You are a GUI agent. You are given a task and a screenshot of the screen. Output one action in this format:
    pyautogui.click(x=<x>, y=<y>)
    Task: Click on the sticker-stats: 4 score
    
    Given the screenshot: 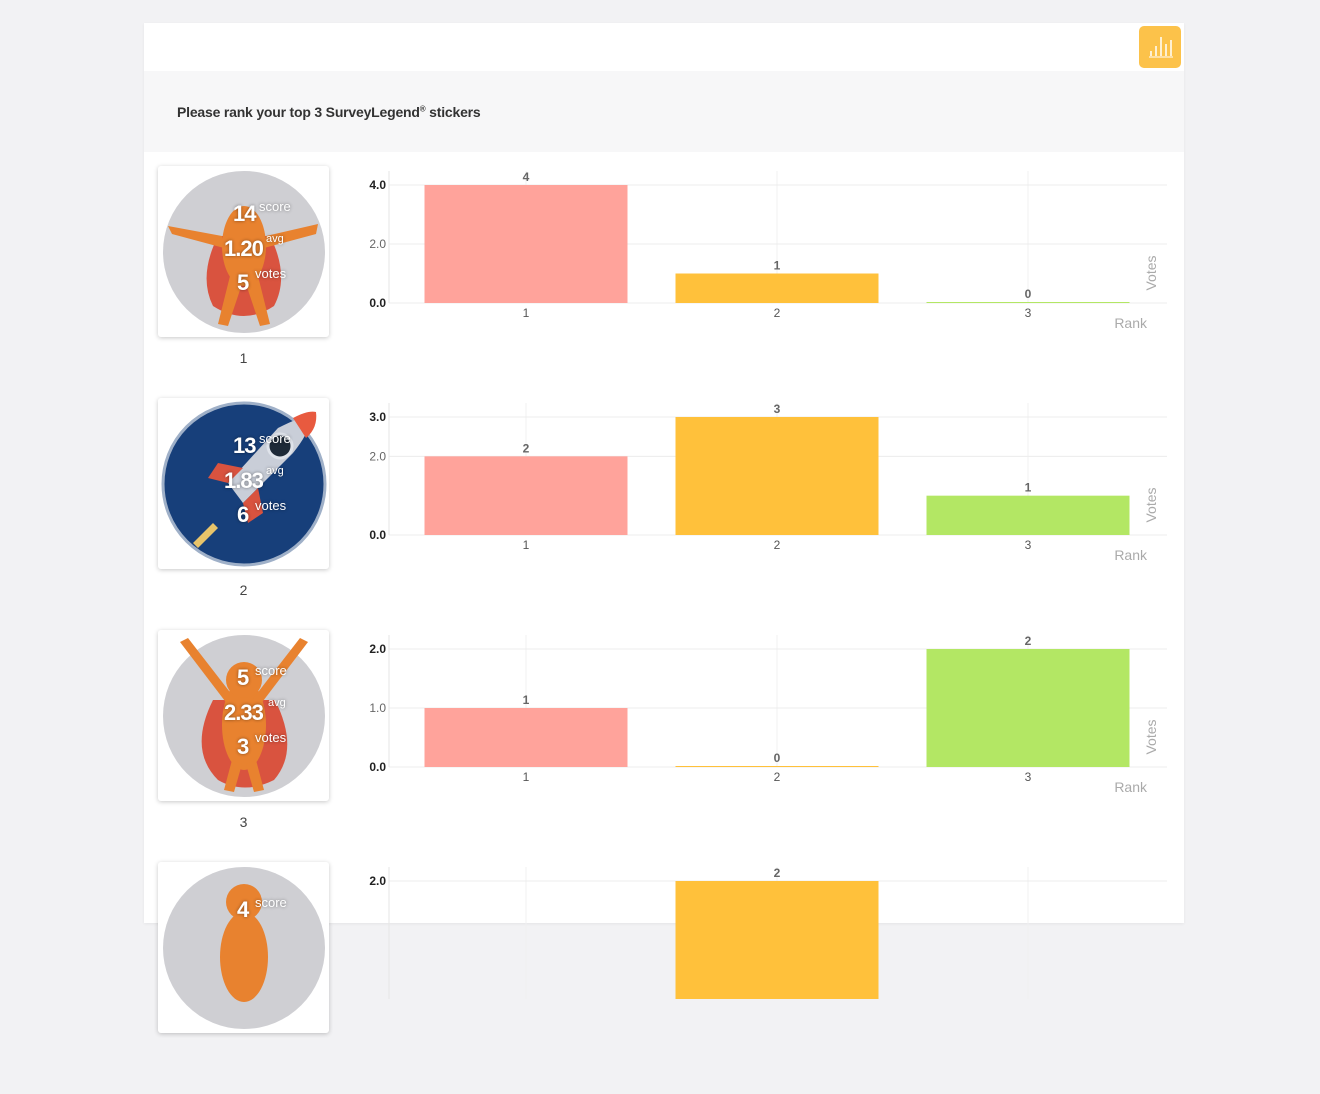 What is the action you would take?
    pyautogui.click(x=243, y=947)
    